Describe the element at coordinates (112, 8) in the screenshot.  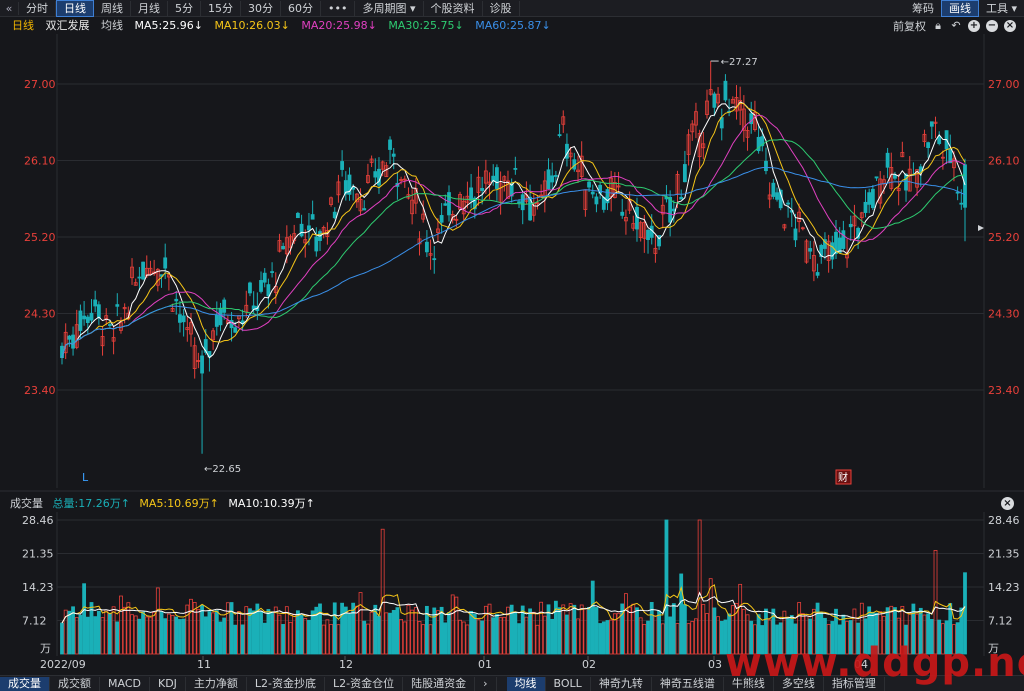
I see `tab-2: 周线` at that location.